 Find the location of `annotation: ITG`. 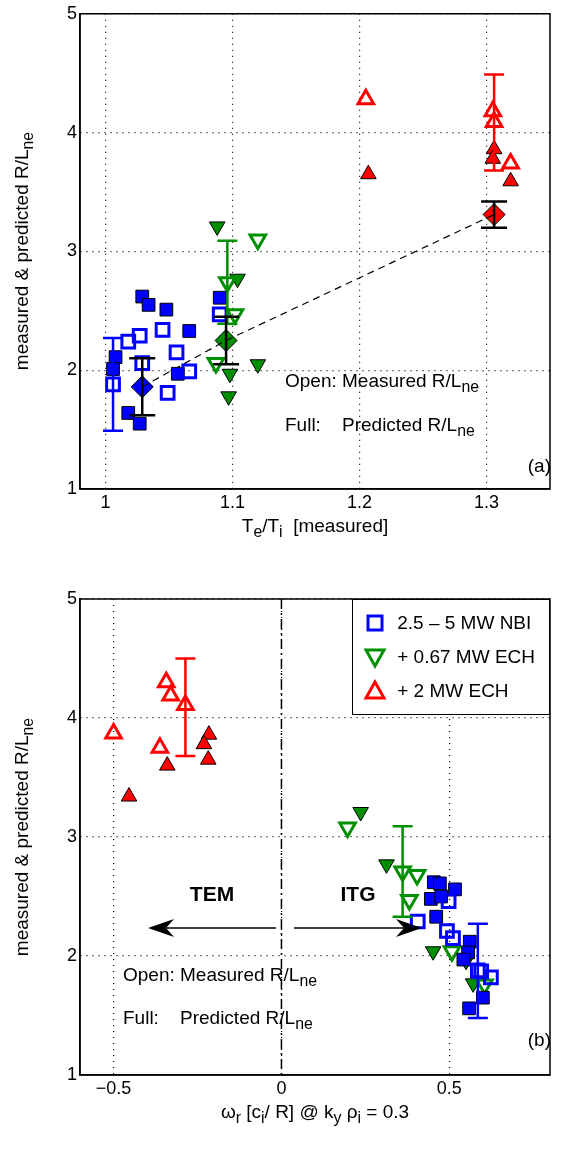

annotation: ITG is located at coordinates (358, 894).